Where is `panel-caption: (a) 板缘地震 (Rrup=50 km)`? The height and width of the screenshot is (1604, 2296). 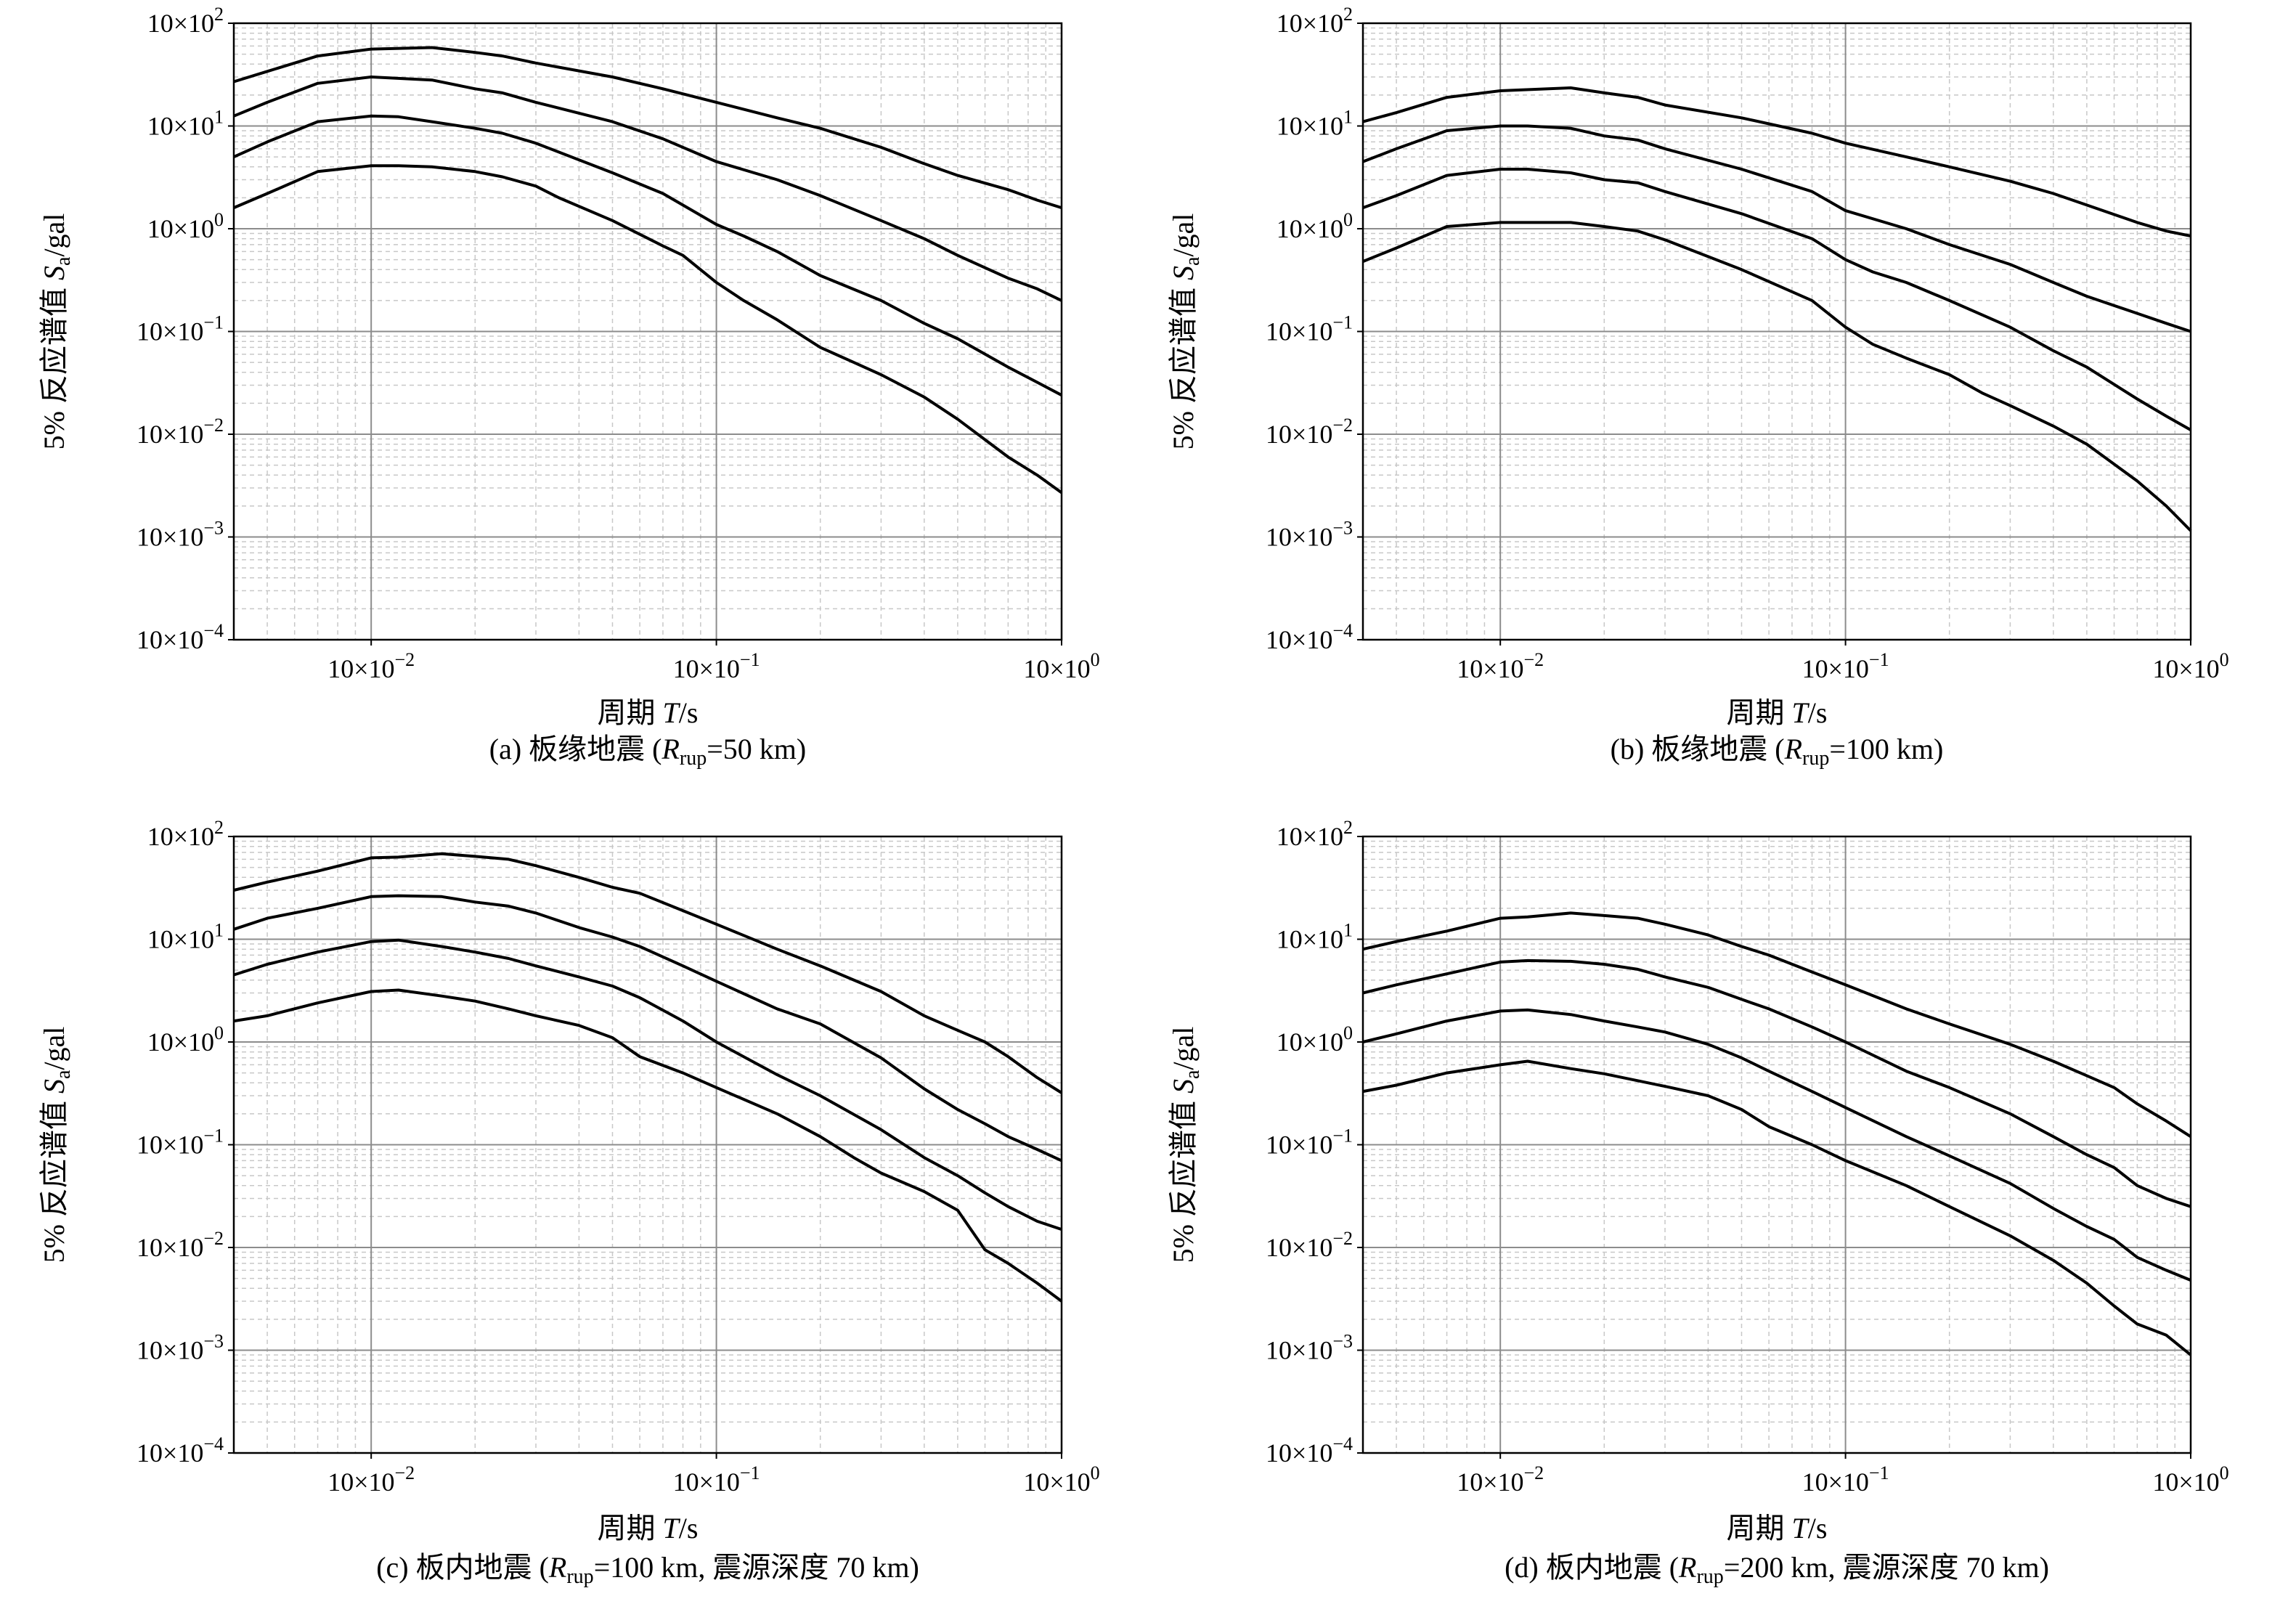 panel-caption: (a) 板缘地震 (Rrup=50 km) is located at coordinates (647, 751).